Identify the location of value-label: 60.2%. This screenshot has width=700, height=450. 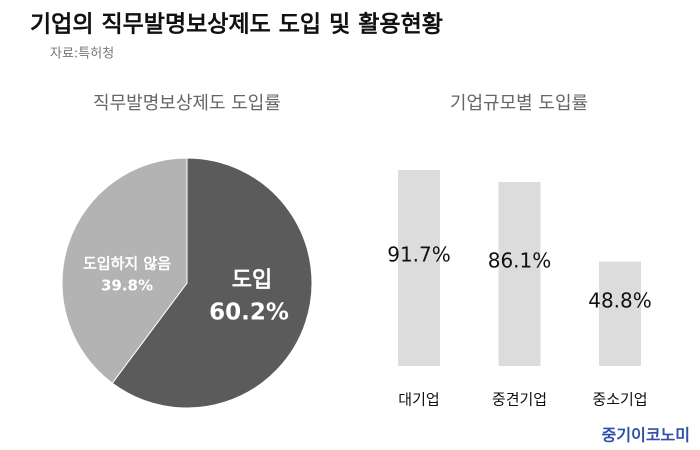
(249, 313).